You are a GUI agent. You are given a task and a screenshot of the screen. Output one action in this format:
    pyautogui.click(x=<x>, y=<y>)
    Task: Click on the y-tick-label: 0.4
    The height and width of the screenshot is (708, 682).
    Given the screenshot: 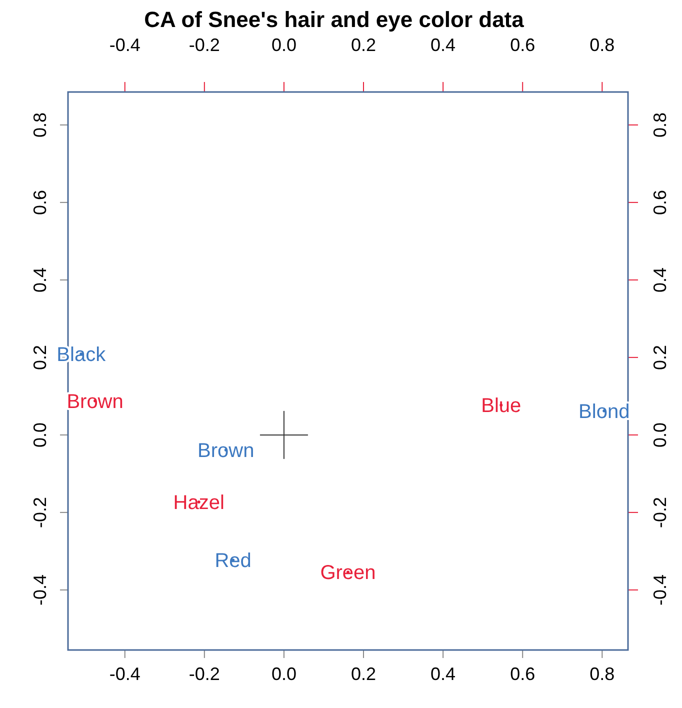 What is the action you would take?
    pyautogui.click(x=40, y=279)
    